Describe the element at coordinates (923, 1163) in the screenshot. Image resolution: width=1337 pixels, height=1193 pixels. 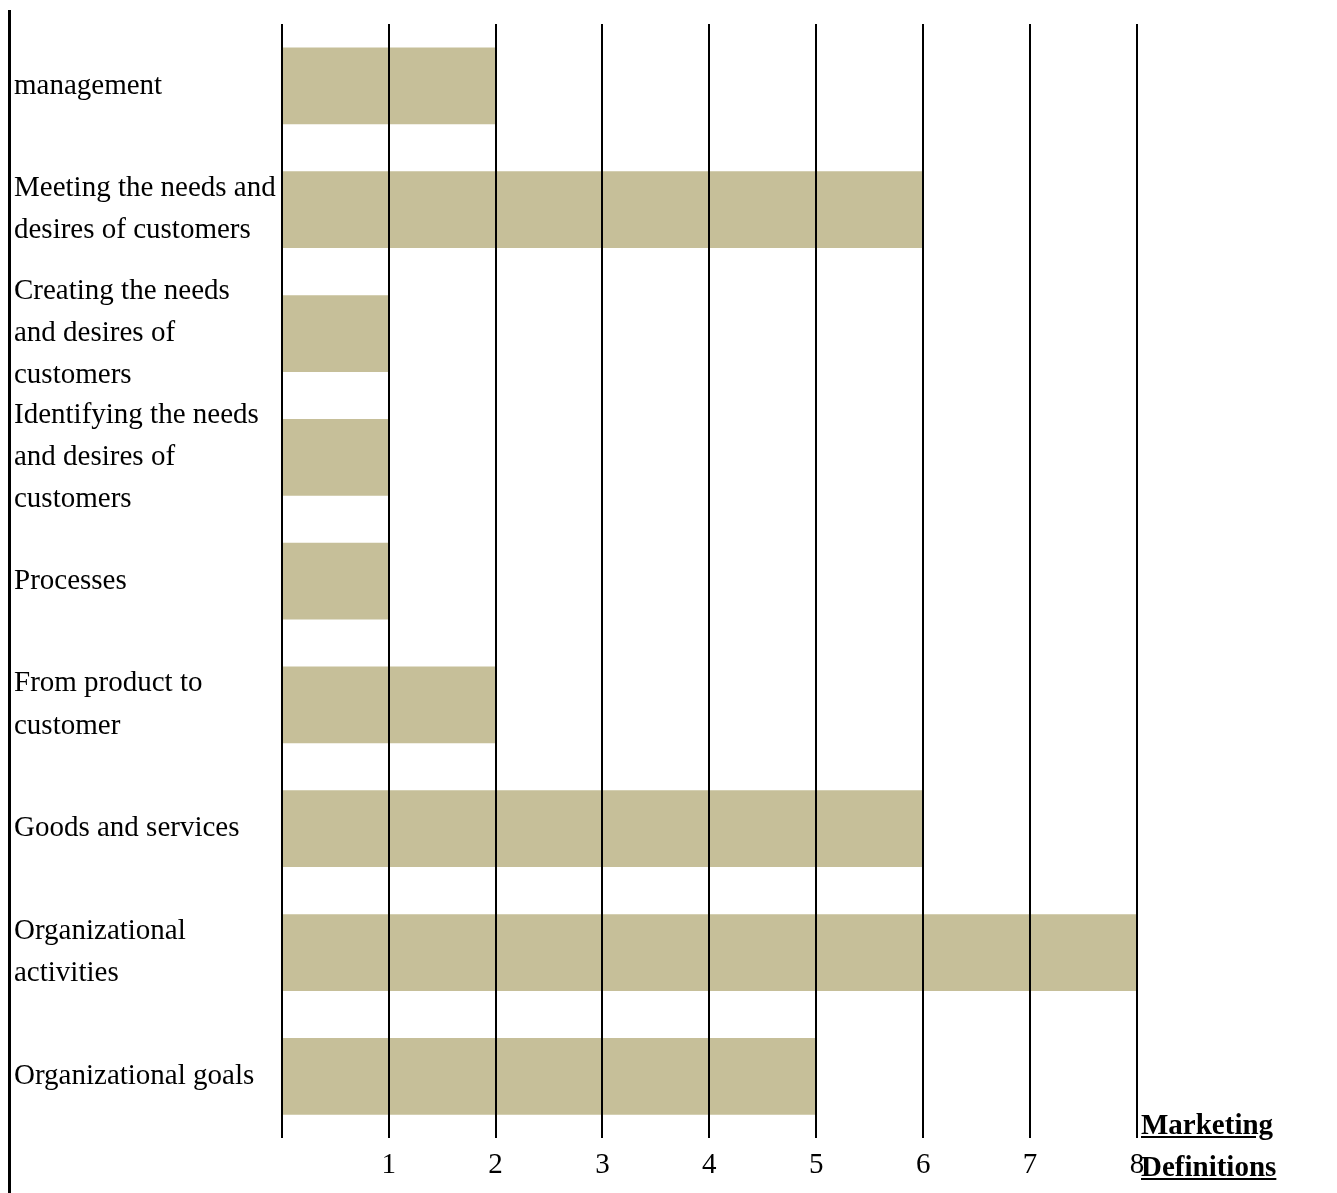
I see `x-tick-label: 6` at that location.